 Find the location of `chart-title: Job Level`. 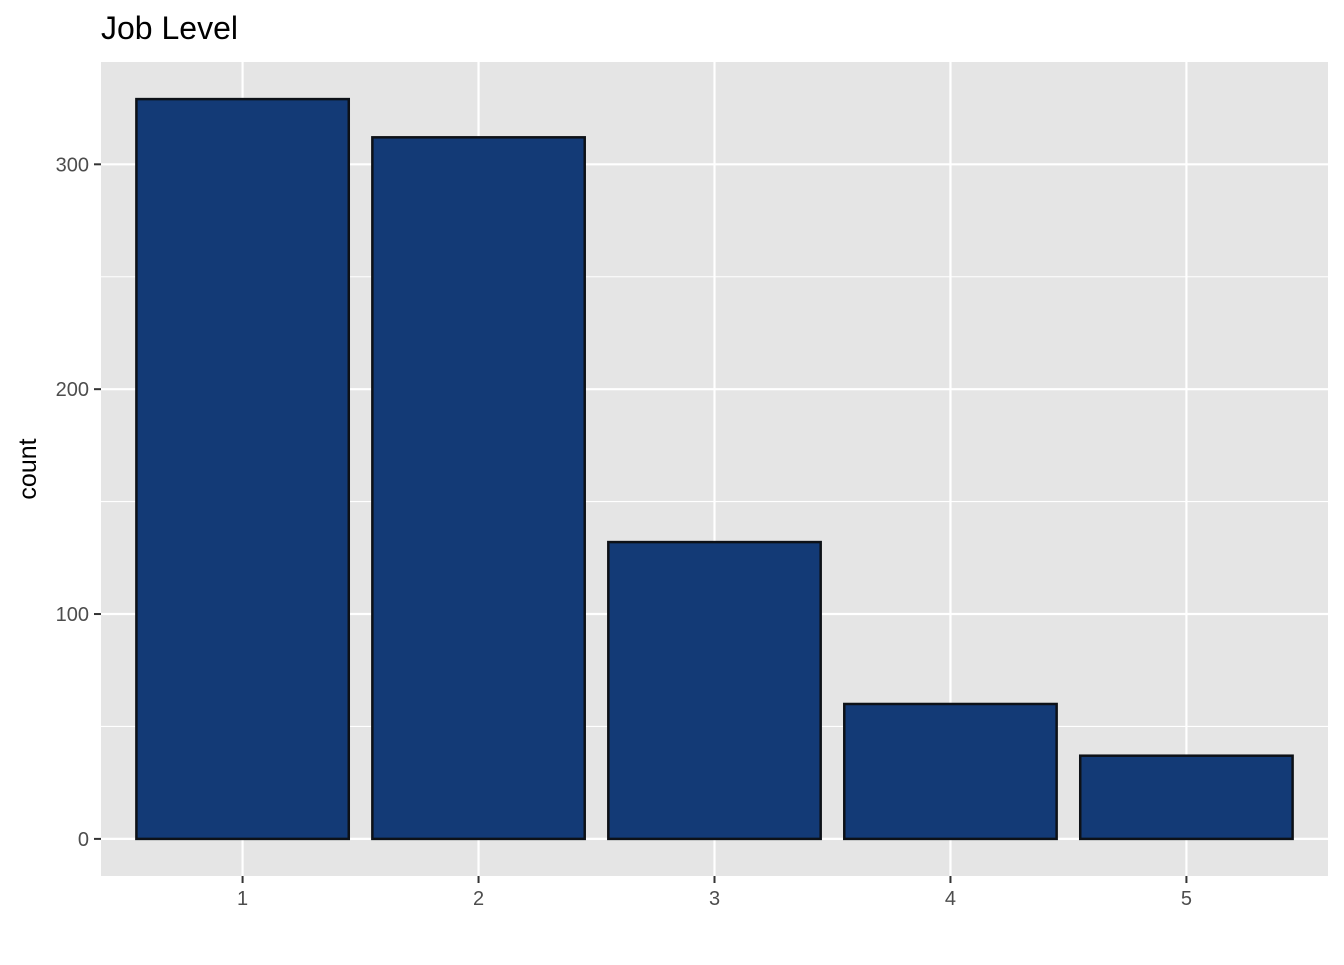

chart-title: Job Level is located at coordinates (169, 28).